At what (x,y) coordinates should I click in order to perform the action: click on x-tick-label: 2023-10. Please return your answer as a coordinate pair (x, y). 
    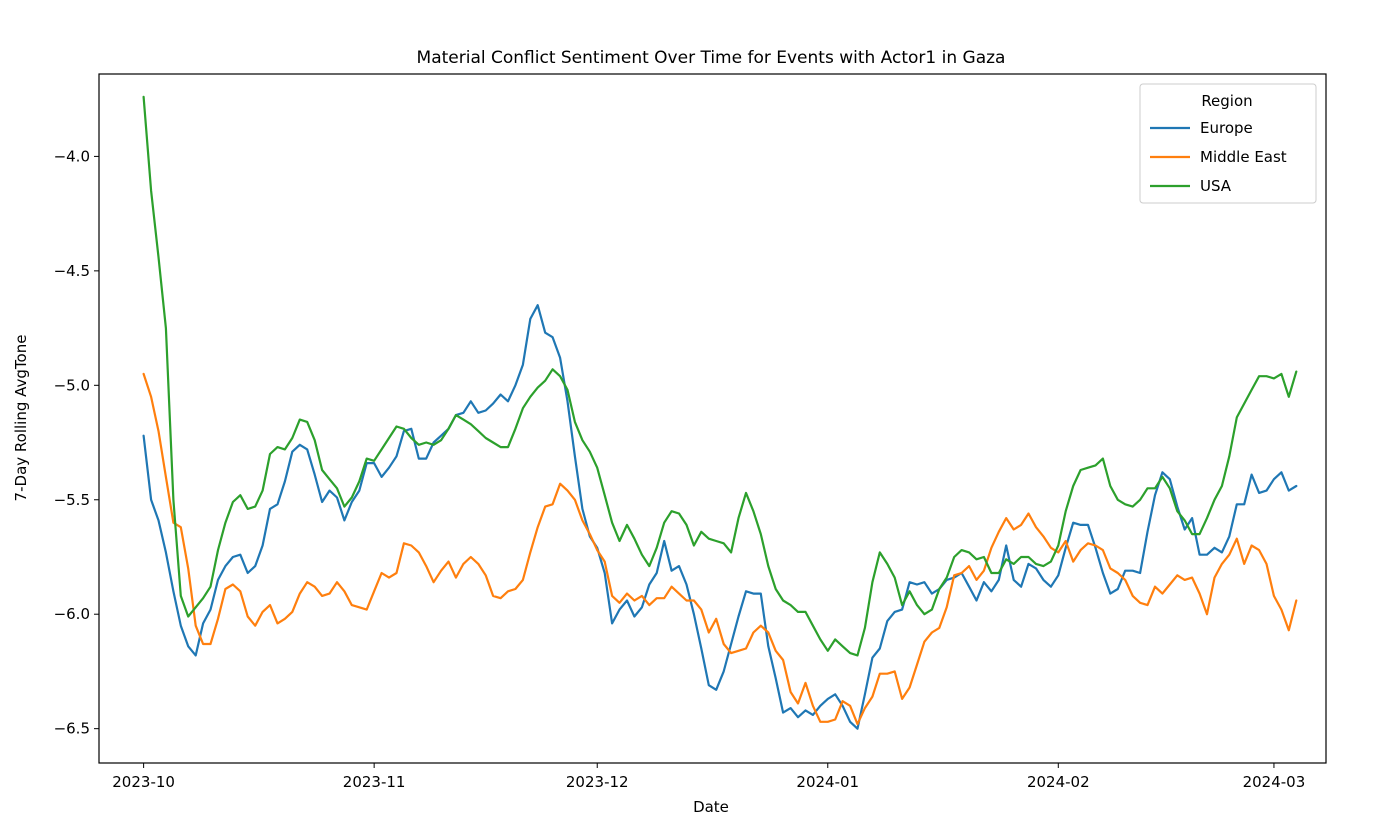
    Looking at the image, I should click on (143, 782).